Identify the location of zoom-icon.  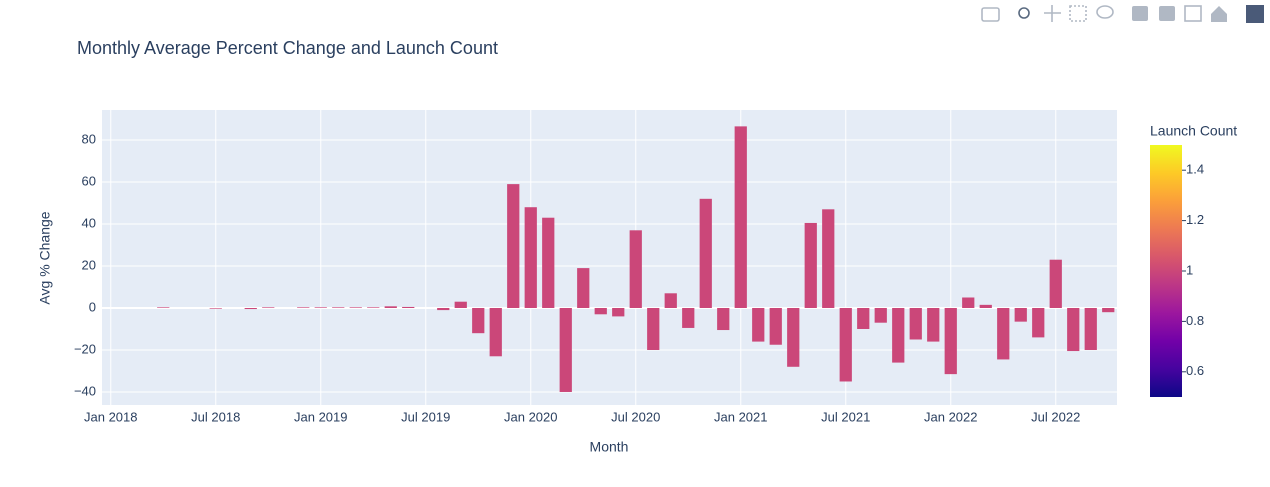
(1024, 13).